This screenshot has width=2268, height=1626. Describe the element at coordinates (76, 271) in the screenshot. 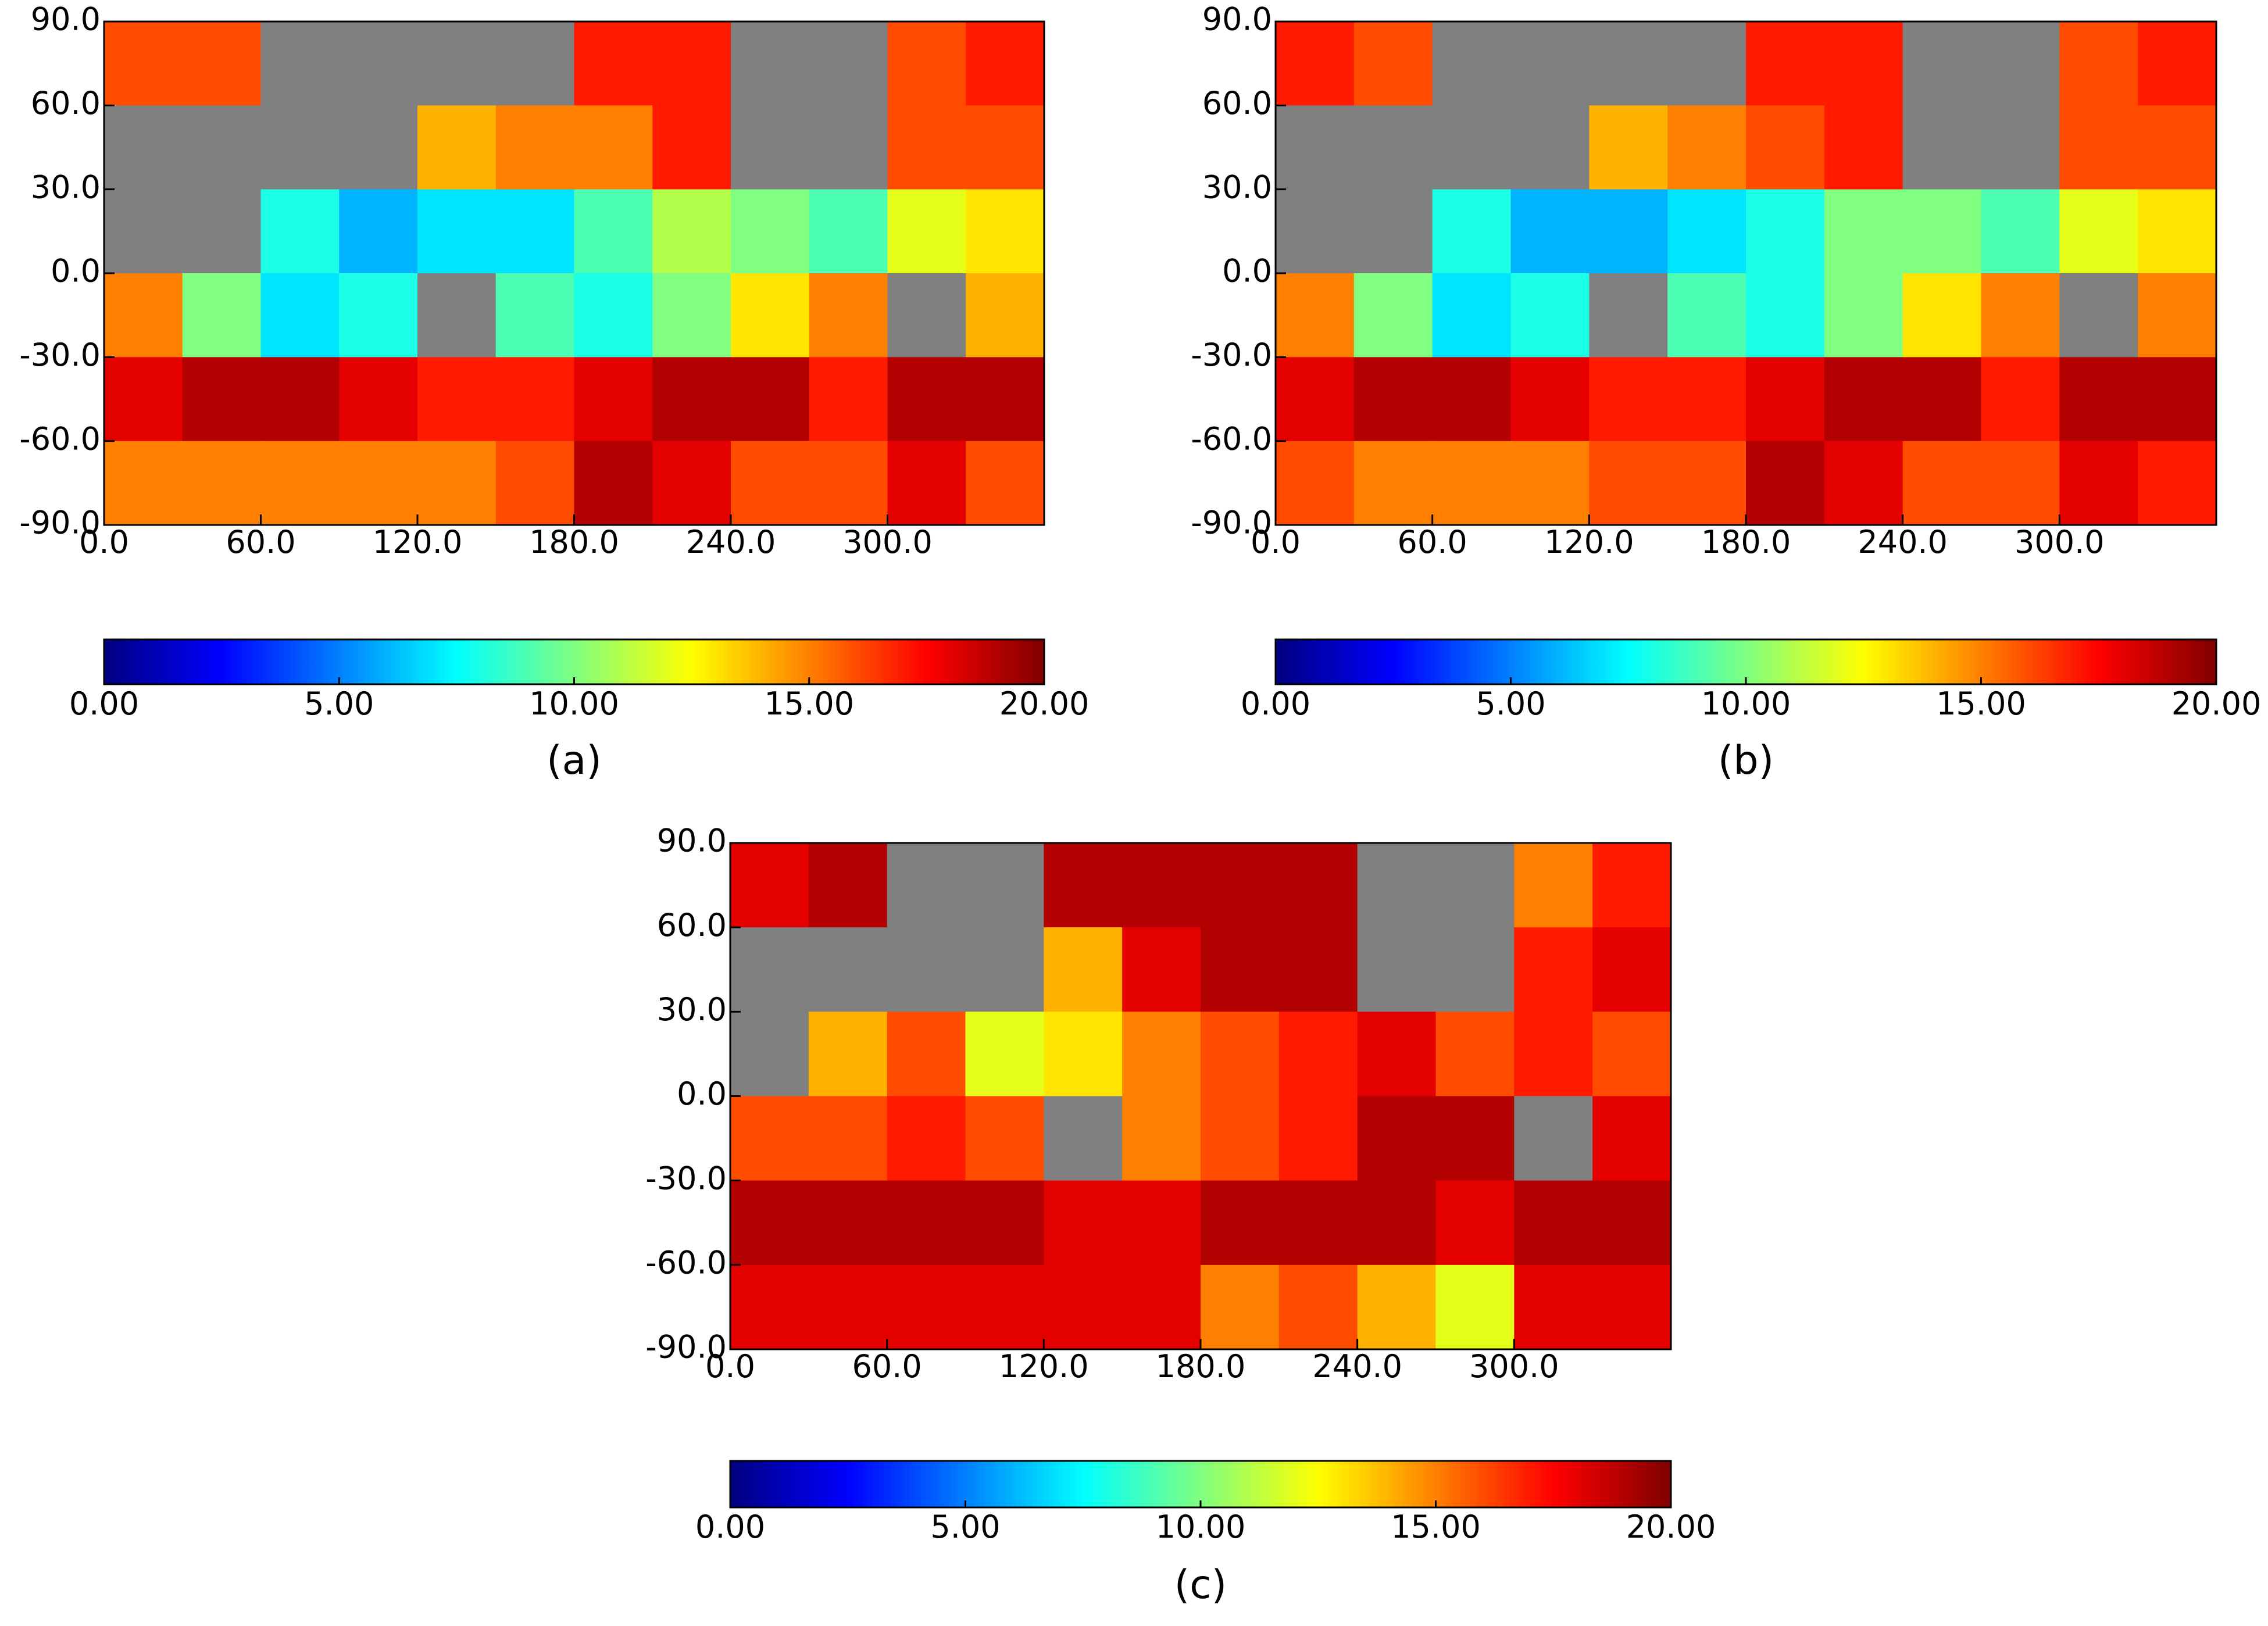

I see `y-tick-label: 0.0` at that location.